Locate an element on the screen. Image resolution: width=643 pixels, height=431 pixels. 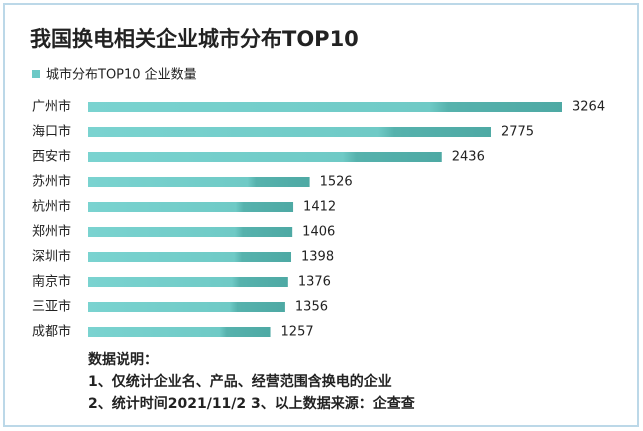
value-label: 2436 is located at coordinates (468, 157).